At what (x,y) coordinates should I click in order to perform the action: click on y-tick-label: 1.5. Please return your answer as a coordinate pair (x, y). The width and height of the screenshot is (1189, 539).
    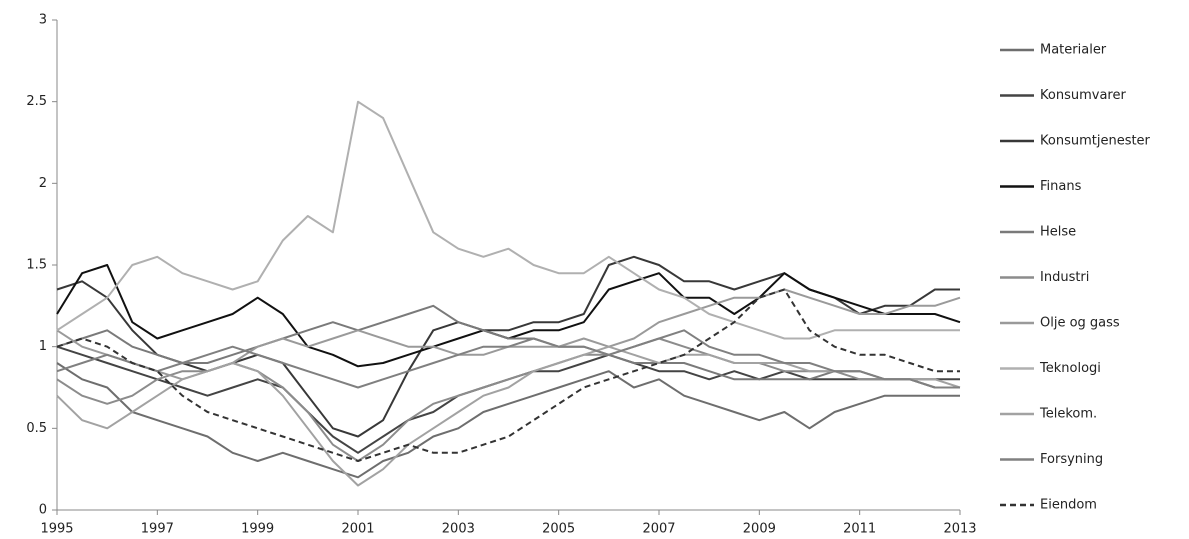
    Looking at the image, I should click on (36, 265).